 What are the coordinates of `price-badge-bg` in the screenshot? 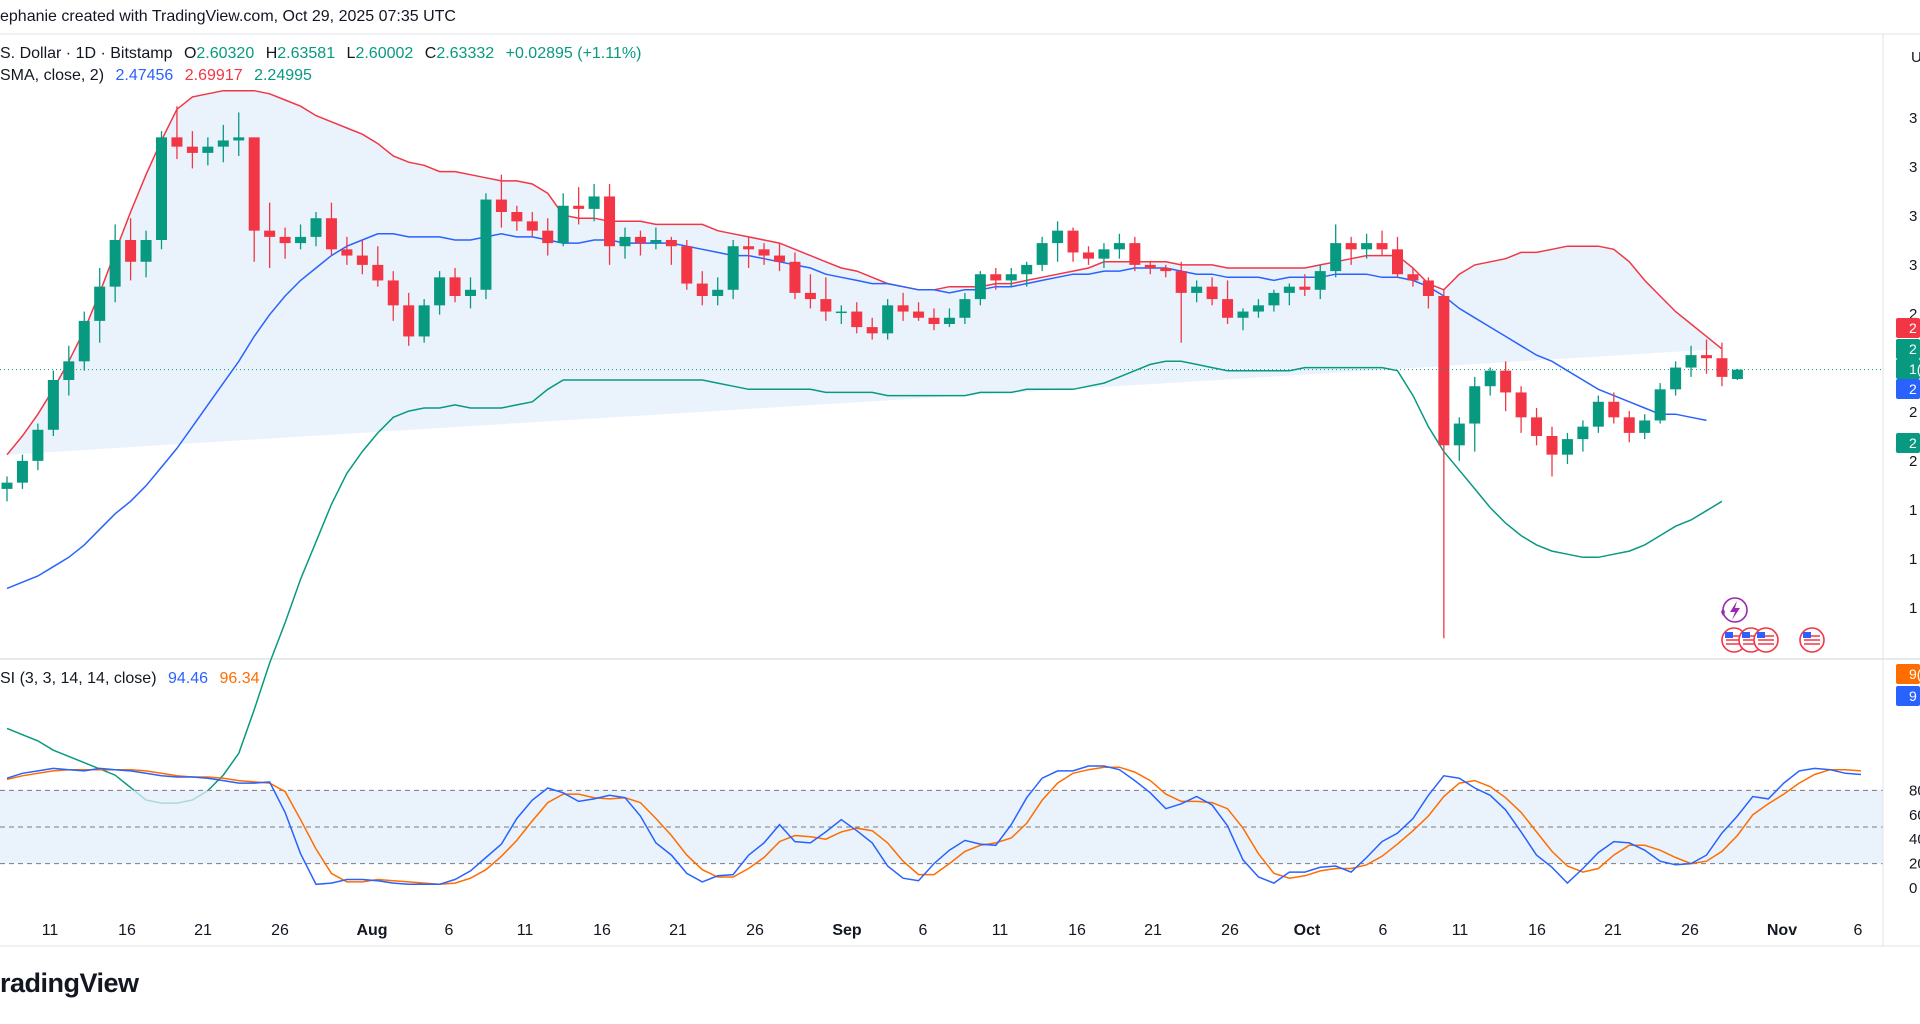 It's located at (1908, 328).